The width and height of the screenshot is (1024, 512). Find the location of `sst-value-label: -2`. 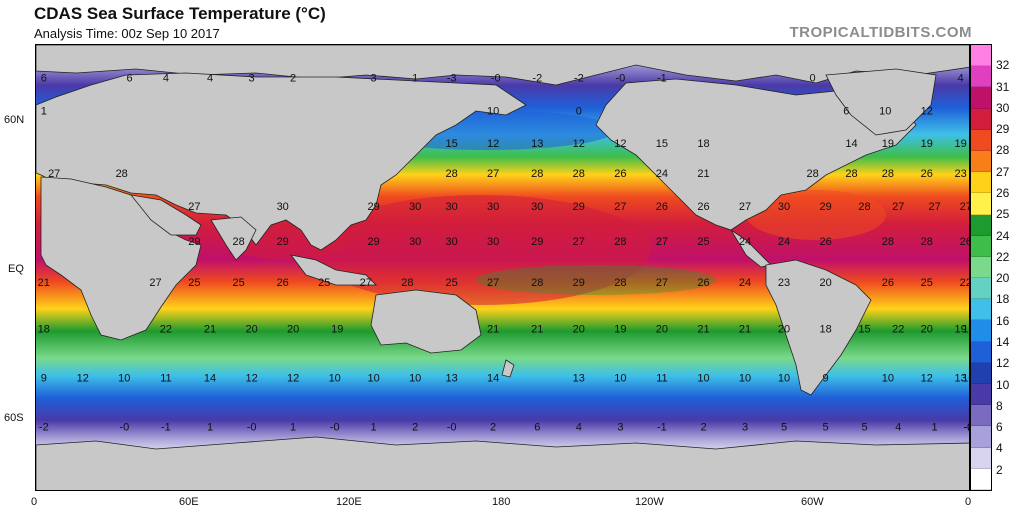

sst-value-label: -2 is located at coordinates (537, 79).